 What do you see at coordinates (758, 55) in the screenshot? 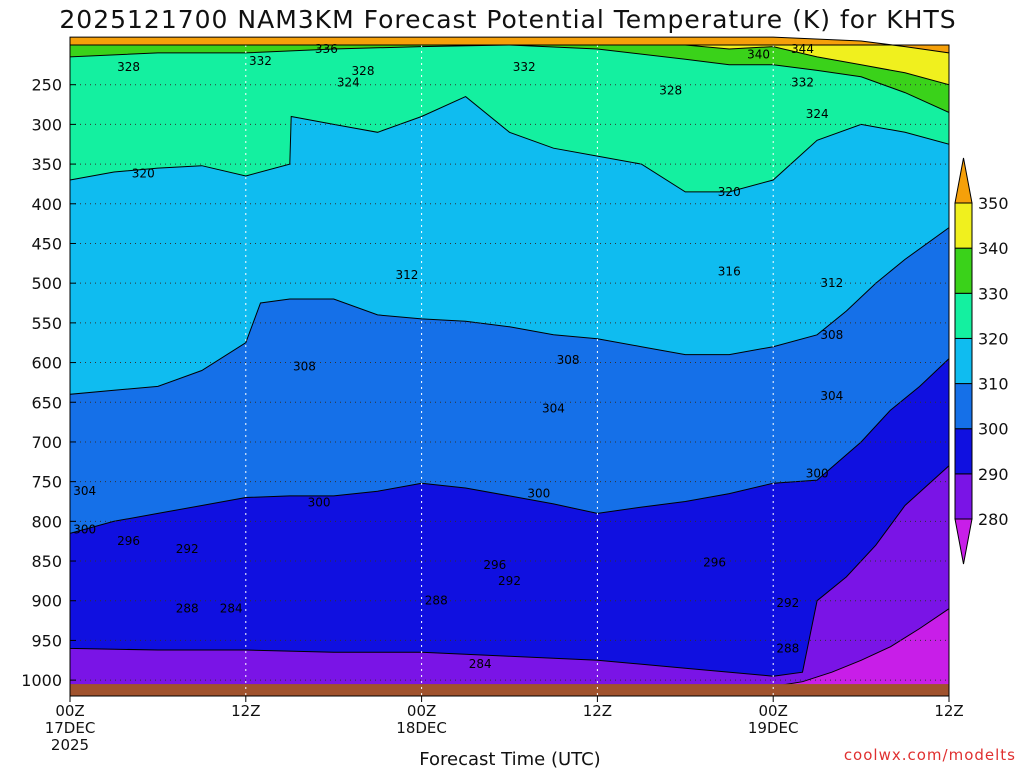
I see `contour-label: 340` at bounding box center [758, 55].